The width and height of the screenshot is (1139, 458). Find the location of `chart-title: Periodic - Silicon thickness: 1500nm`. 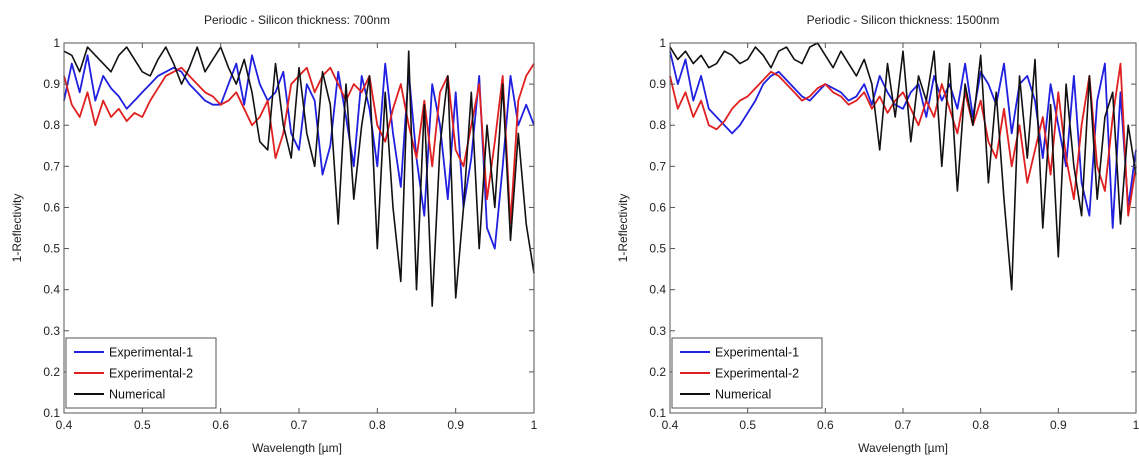

chart-title: Periodic - Silicon thickness: 1500nm is located at coordinates (903, 20).